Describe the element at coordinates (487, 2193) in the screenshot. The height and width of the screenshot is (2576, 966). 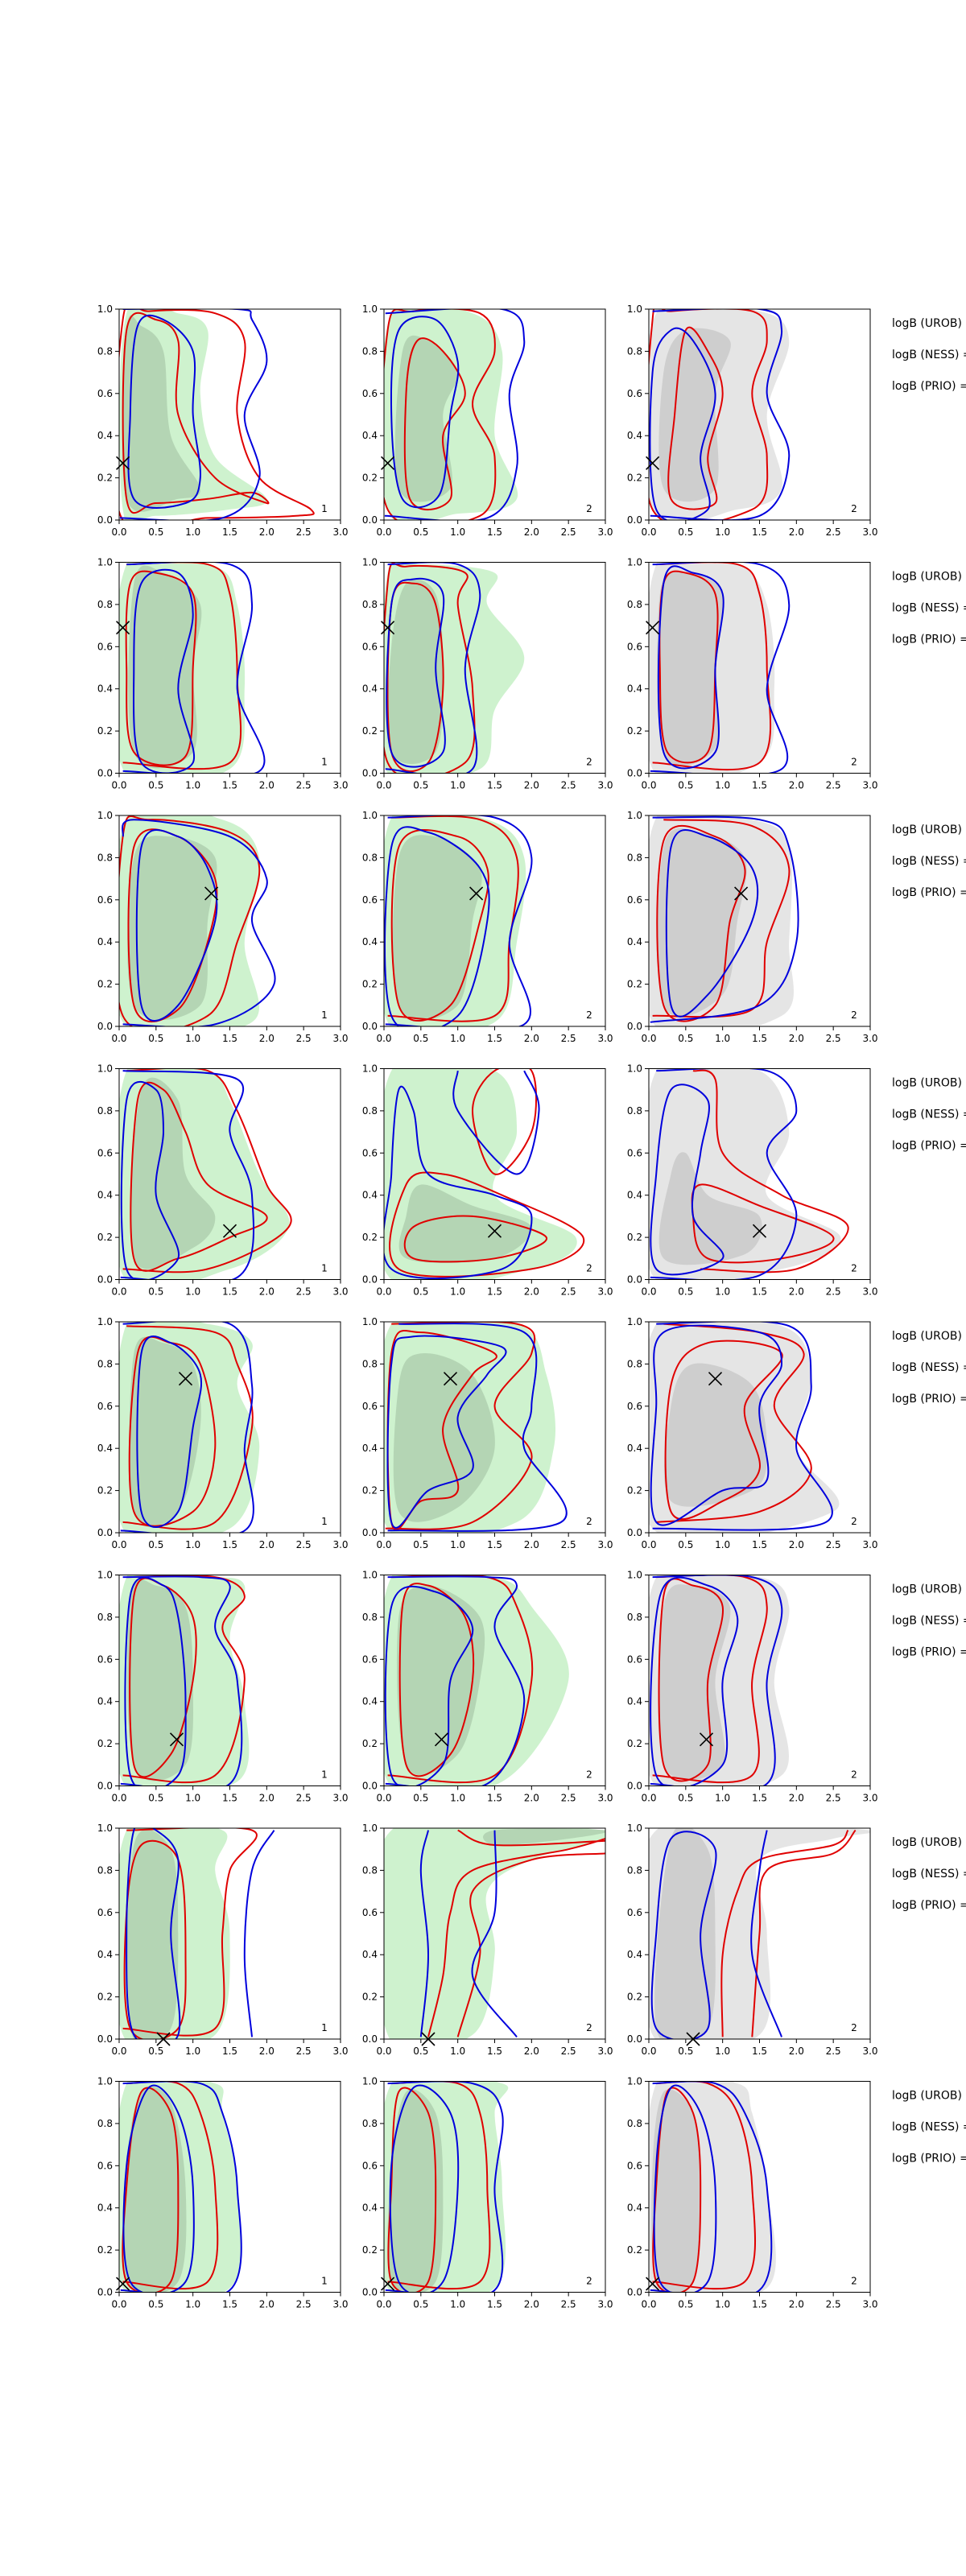
I see `panel-r8-c2: 0.0 0.5 1.0 1.5 2.0 2.5 3.0 0.0 0.2 0.4 0.6 0.8 1.0 2` at that location.